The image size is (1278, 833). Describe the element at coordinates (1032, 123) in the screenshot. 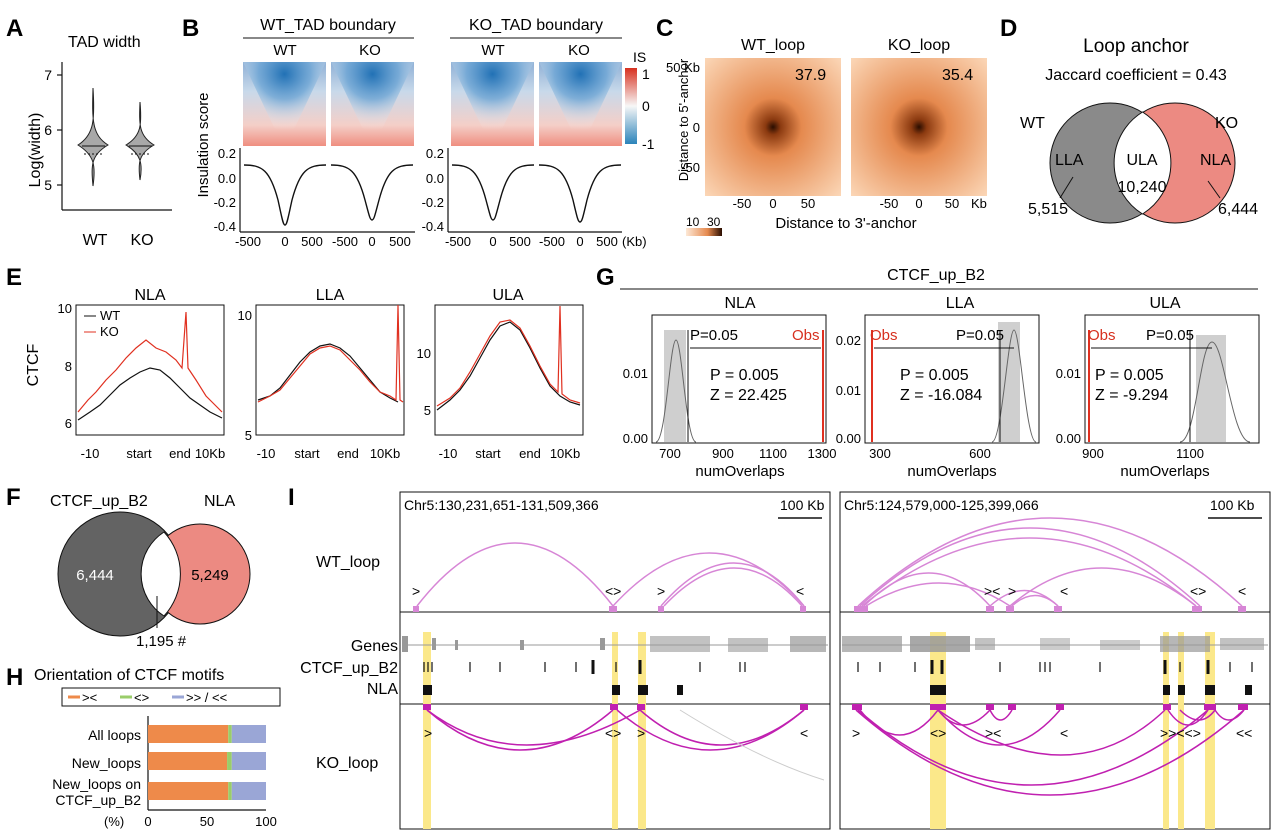

I see `venn-label-wt: WT` at that location.